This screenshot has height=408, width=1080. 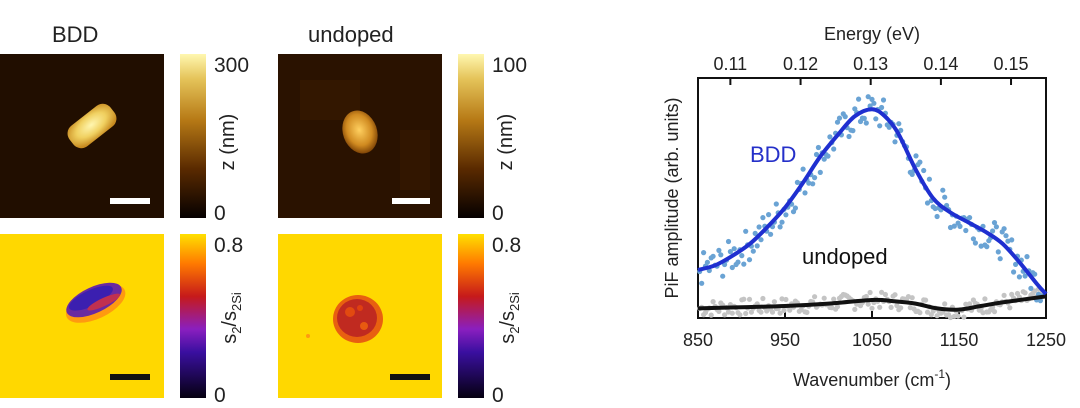 I want to click on x-axis-ticks: 850 950 1050 1150 1250, so click(x=874, y=330).